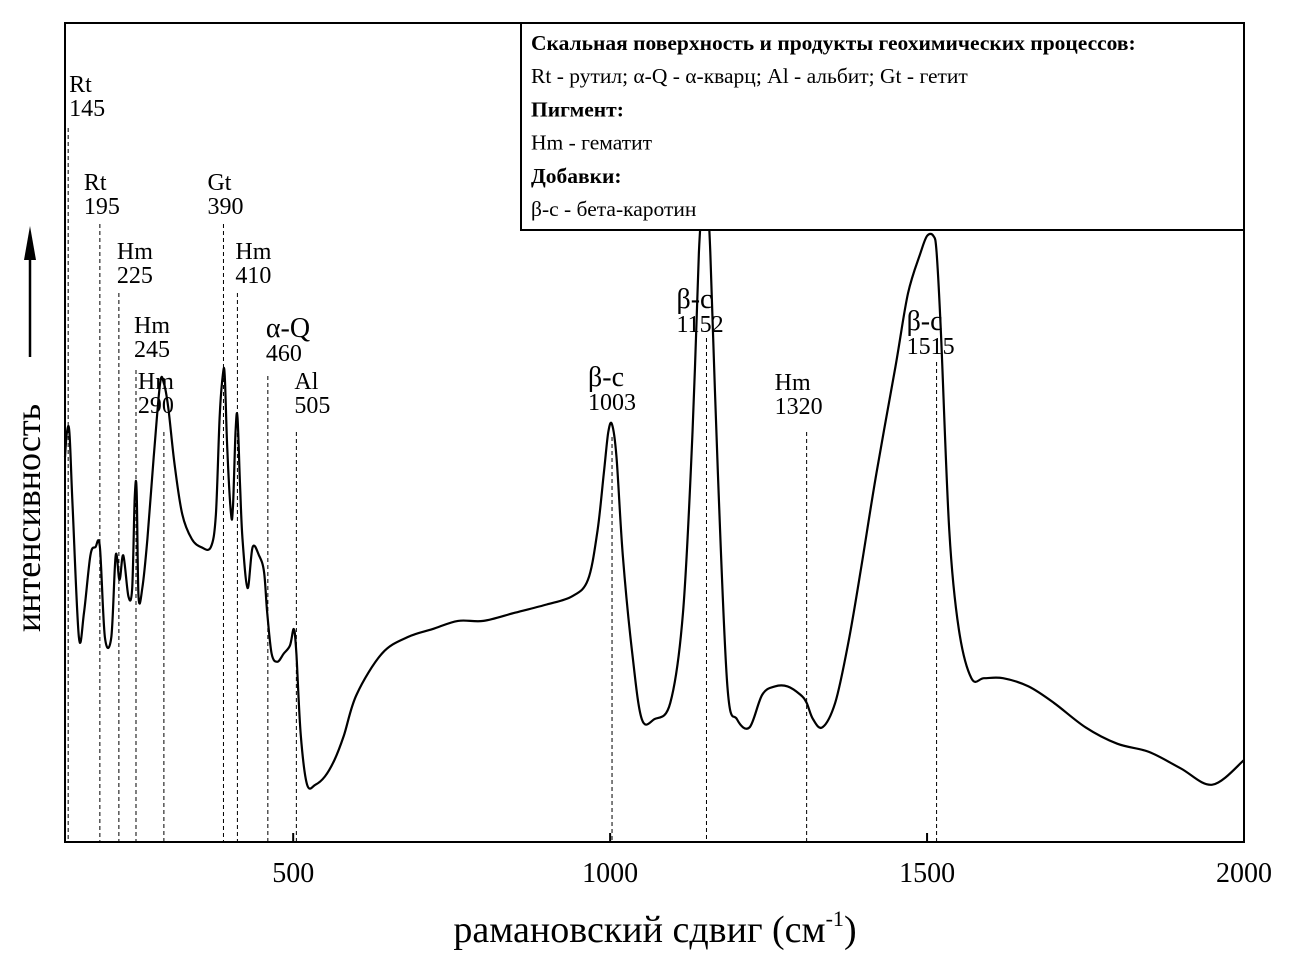 The image size is (1289, 972). What do you see at coordinates (577, 109) in the screenshot?
I see `legend-heading: Пигмент:` at bounding box center [577, 109].